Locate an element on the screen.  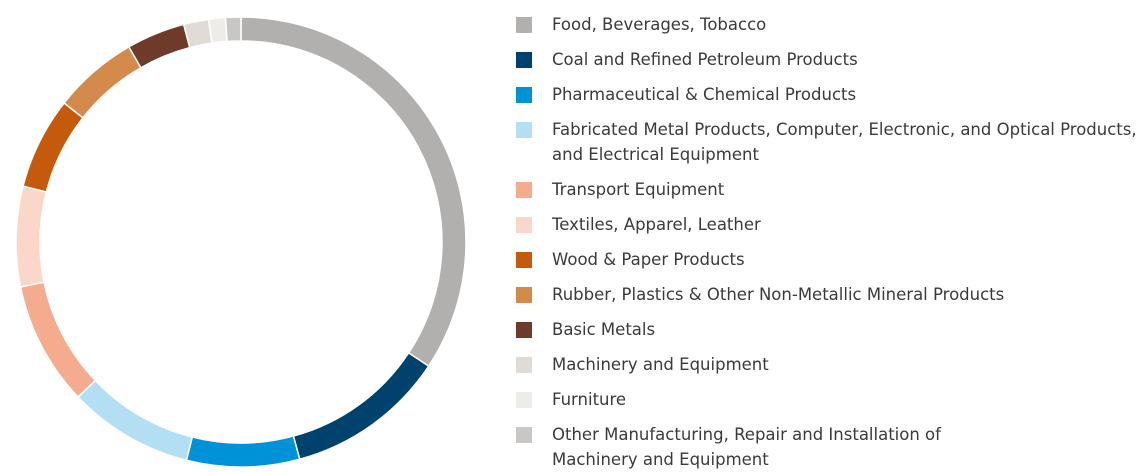
legend-item: Food, Beverages, Tobacco is located at coordinates (829, 24).